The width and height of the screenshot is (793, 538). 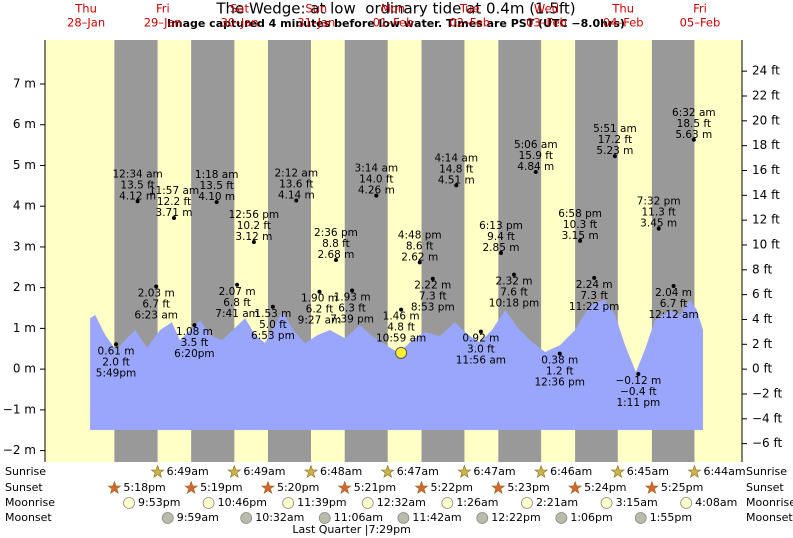 What do you see at coordinates (536, 156) in the screenshot?
I see `extreme-label: 15.9 ft` at bounding box center [536, 156].